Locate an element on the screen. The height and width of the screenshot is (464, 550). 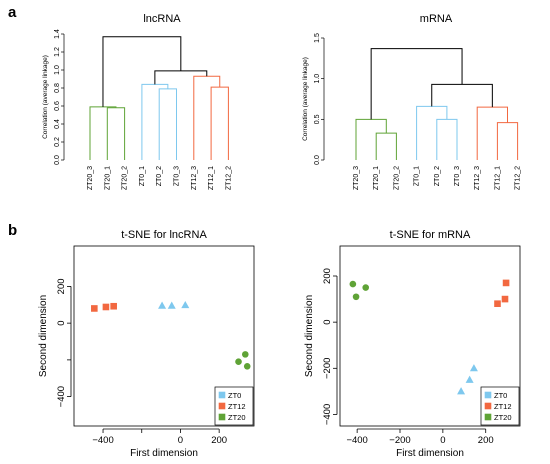
legend-swatch-zt20 is located at coordinates (488, 417).